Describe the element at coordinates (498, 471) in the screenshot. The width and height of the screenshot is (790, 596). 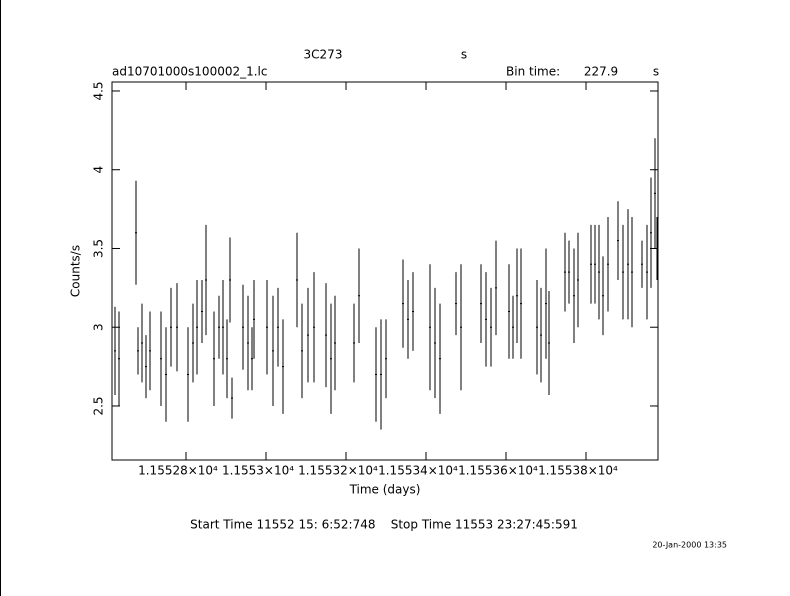
I see `x-tick-label: 1.15536×10⁴` at that location.